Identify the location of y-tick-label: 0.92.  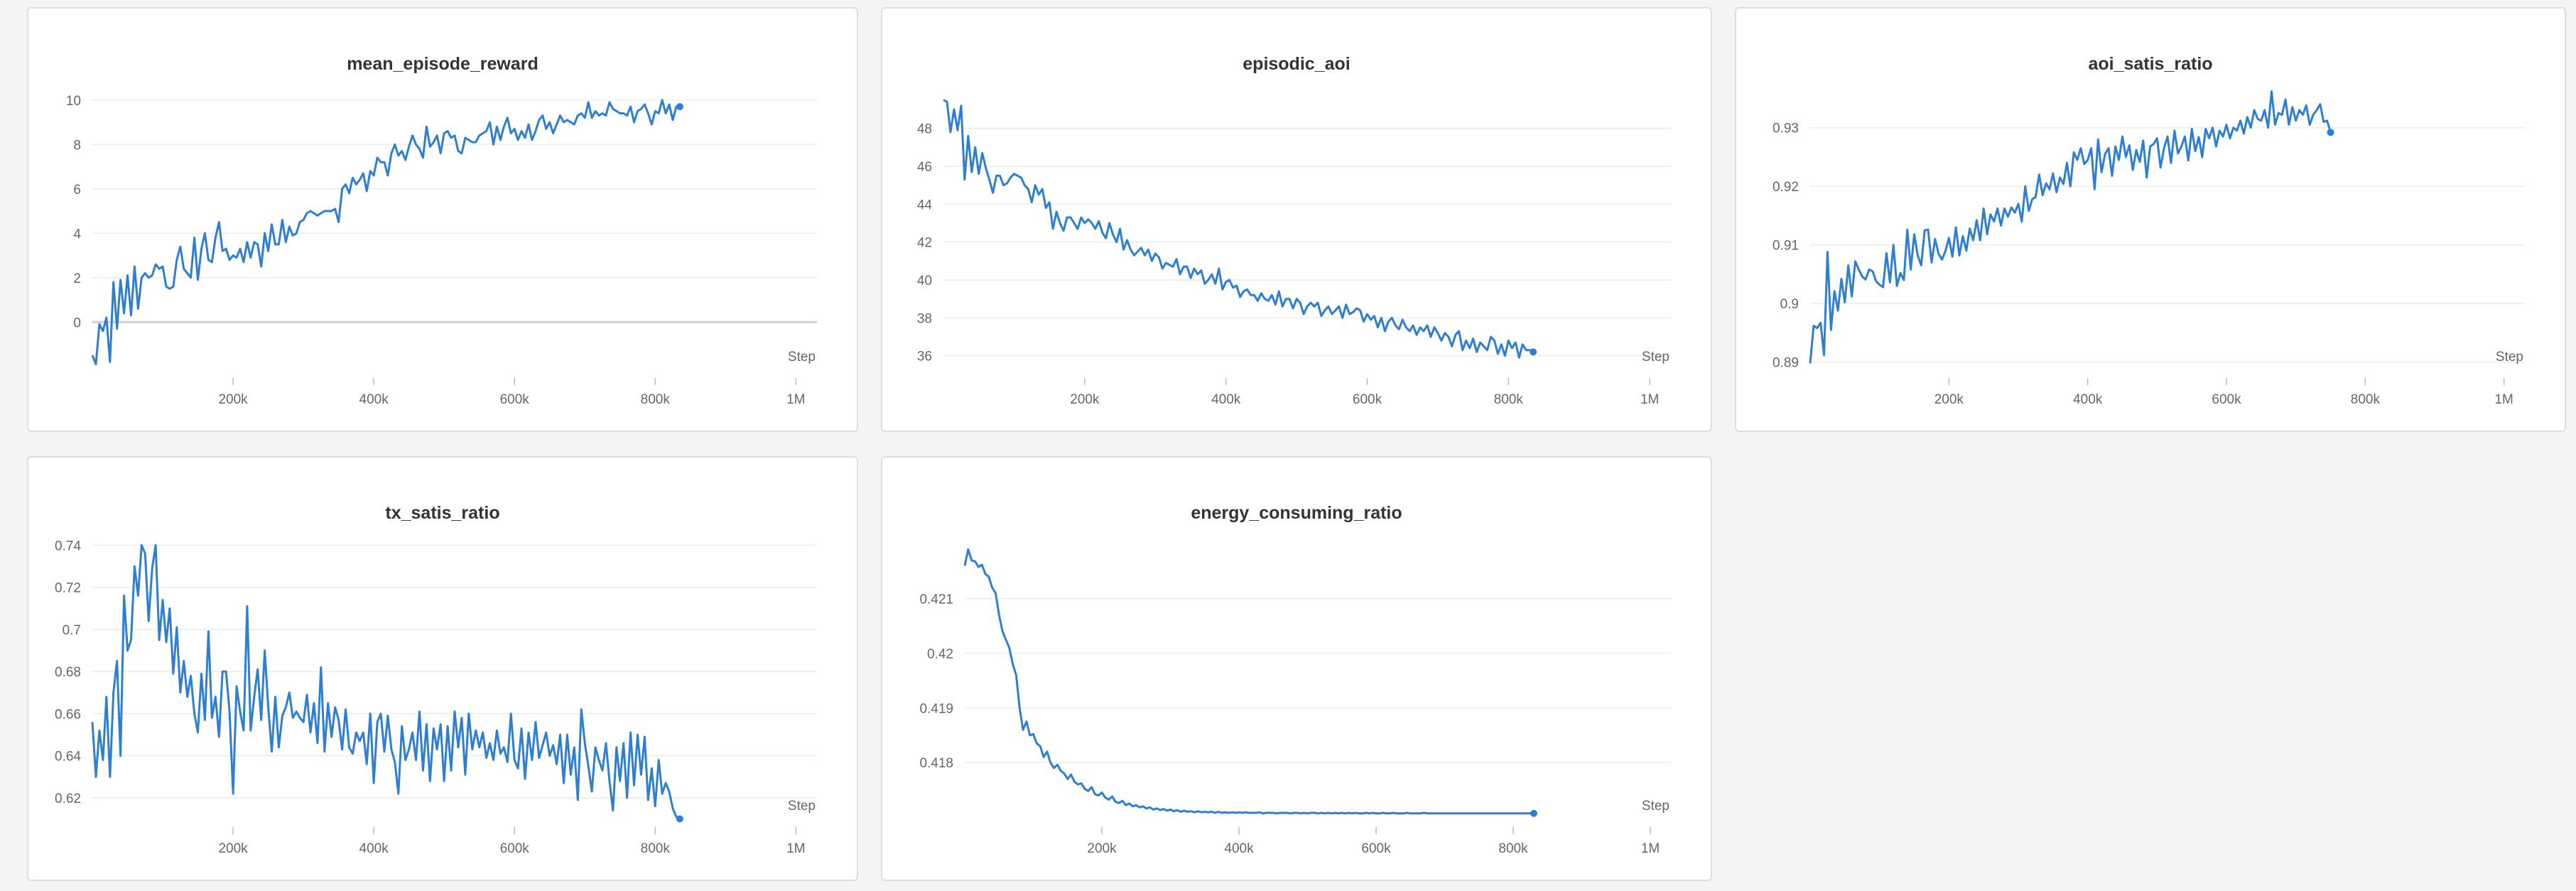
(1786, 188).